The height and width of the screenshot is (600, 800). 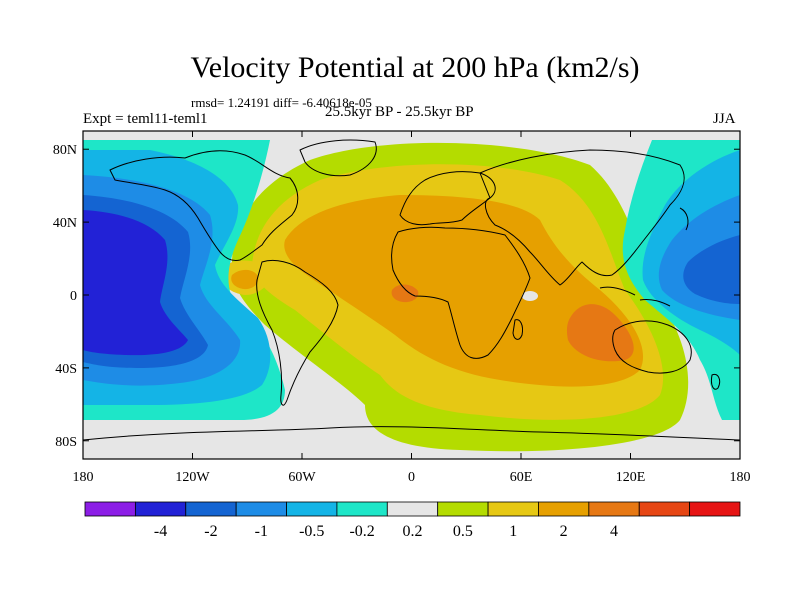 What do you see at coordinates (461, 292) in the screenshot?
I see `coast-africa` at bounding box center [461, 292].